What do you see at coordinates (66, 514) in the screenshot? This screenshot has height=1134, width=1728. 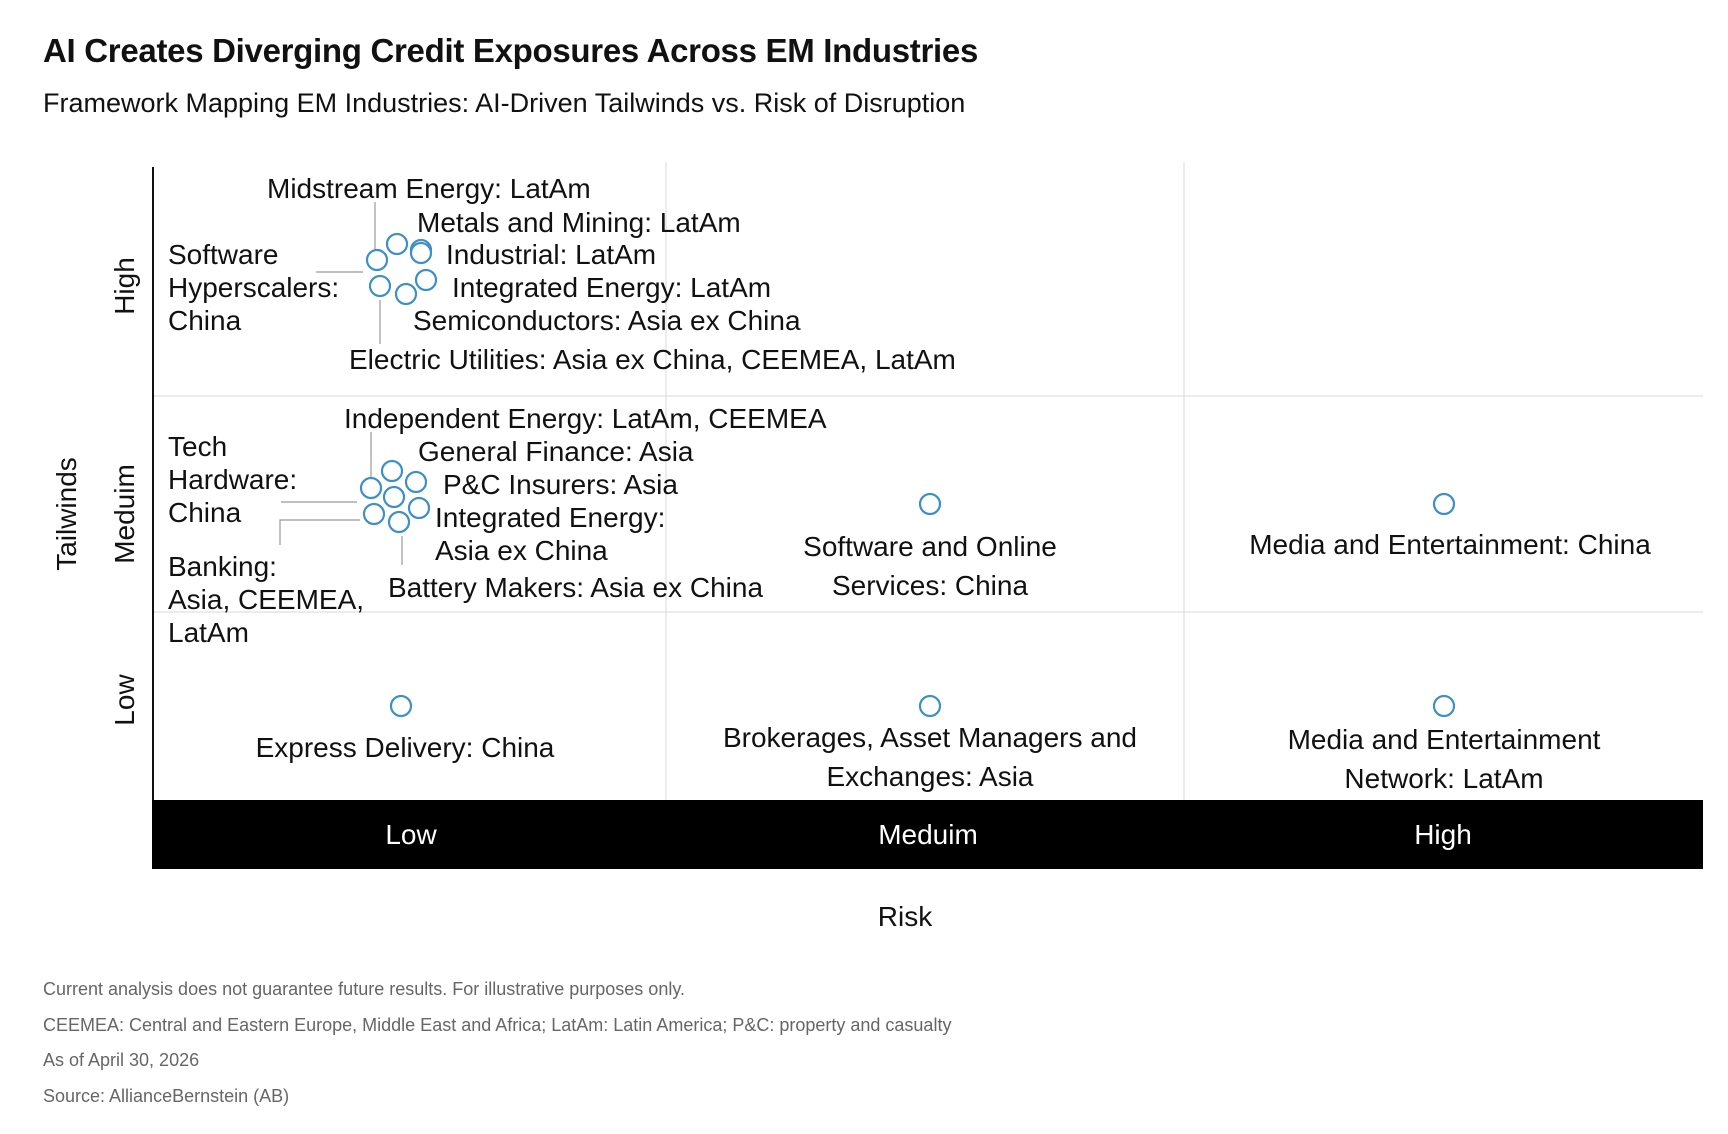 I see `y-axis-title: Tailwinds` at bounding box center [66, 514].